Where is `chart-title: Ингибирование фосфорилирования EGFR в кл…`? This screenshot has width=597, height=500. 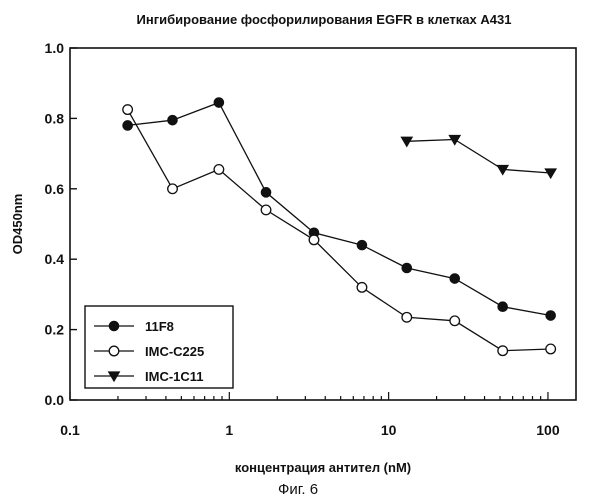
chart-title: Ингибирование фосфорилирования EGFR в кл… is located at coordinates (324, 19).